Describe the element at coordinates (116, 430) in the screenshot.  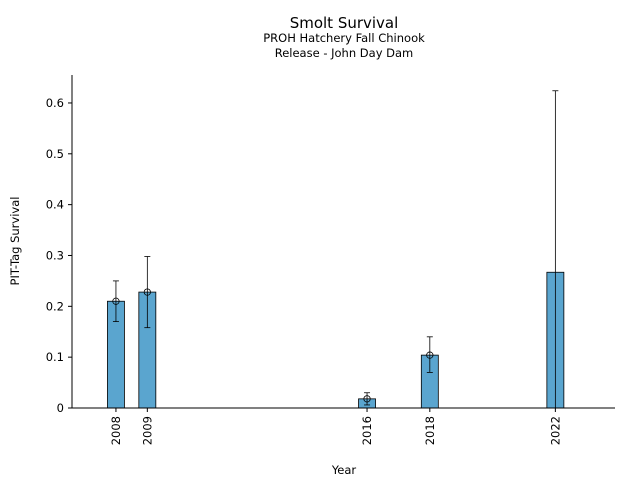
I see `x-tick-label: 2008` at that location.